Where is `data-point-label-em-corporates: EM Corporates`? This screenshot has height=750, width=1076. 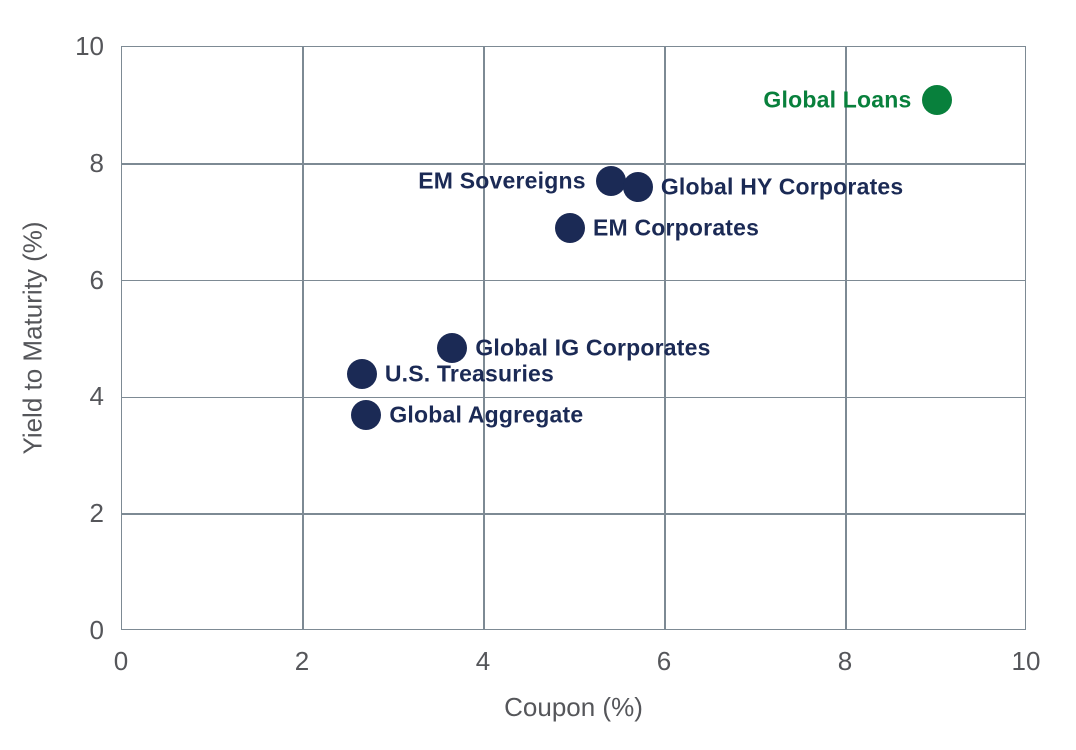
data-point-label-em-corporates: EM Corporates is located at coordinates (676, 227).